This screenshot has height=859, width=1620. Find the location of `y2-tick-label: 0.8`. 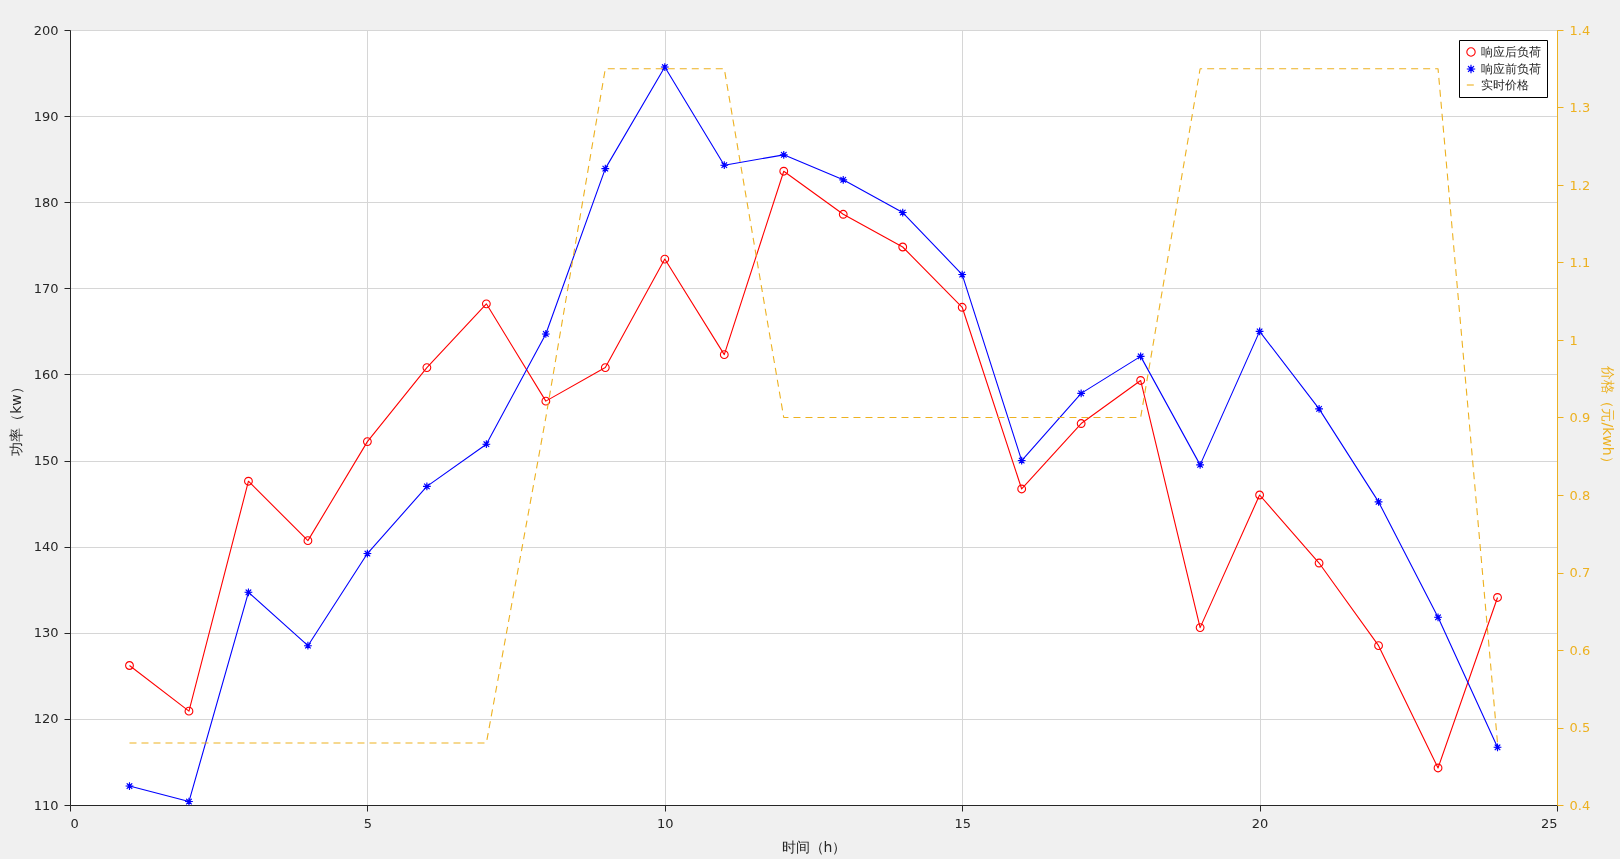

y2-tick-label: 0.8 is located at coordinates (1580, 495).